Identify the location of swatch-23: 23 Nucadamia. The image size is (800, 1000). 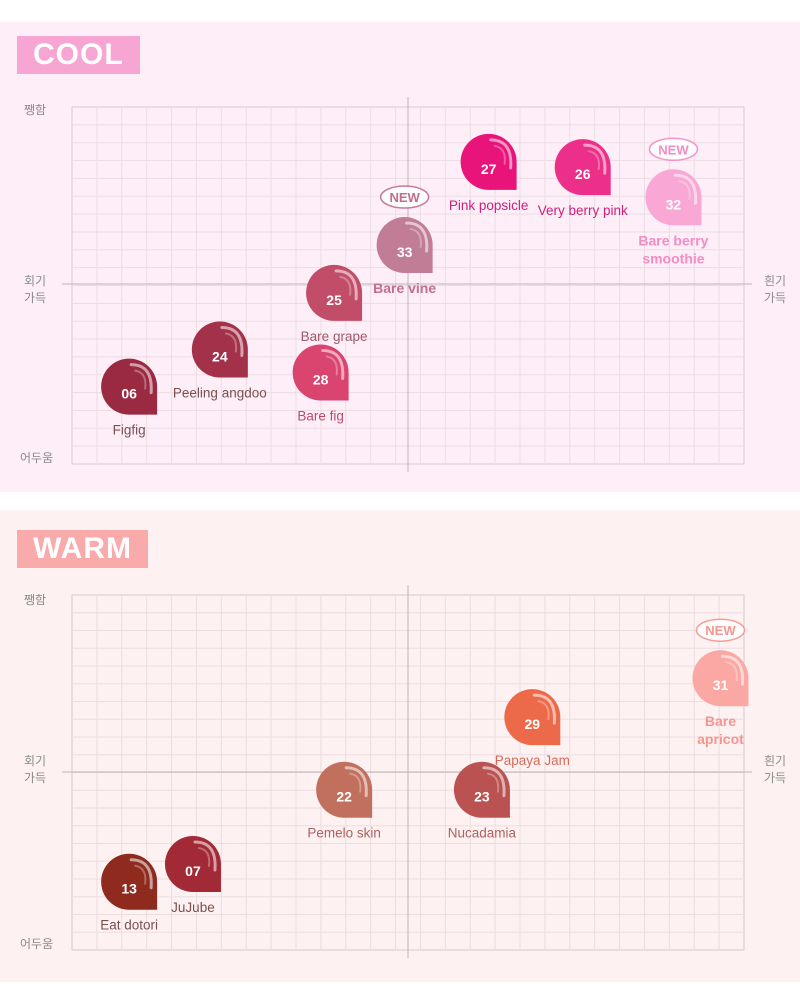
(482, 801).